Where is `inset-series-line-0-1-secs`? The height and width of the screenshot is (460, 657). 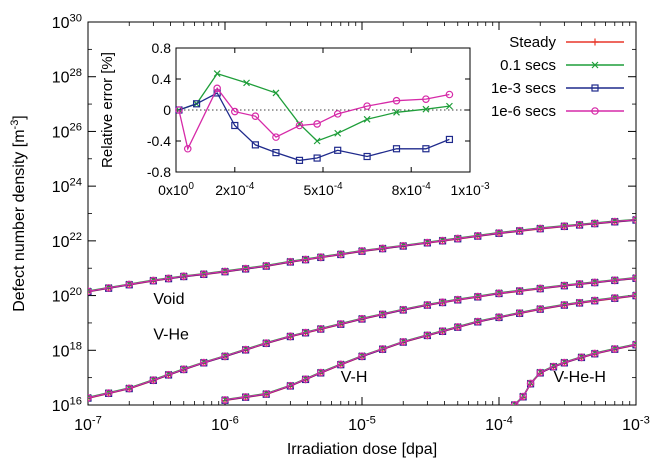
inset-series-line-0-1-secs is located at coordinates (314, 107).